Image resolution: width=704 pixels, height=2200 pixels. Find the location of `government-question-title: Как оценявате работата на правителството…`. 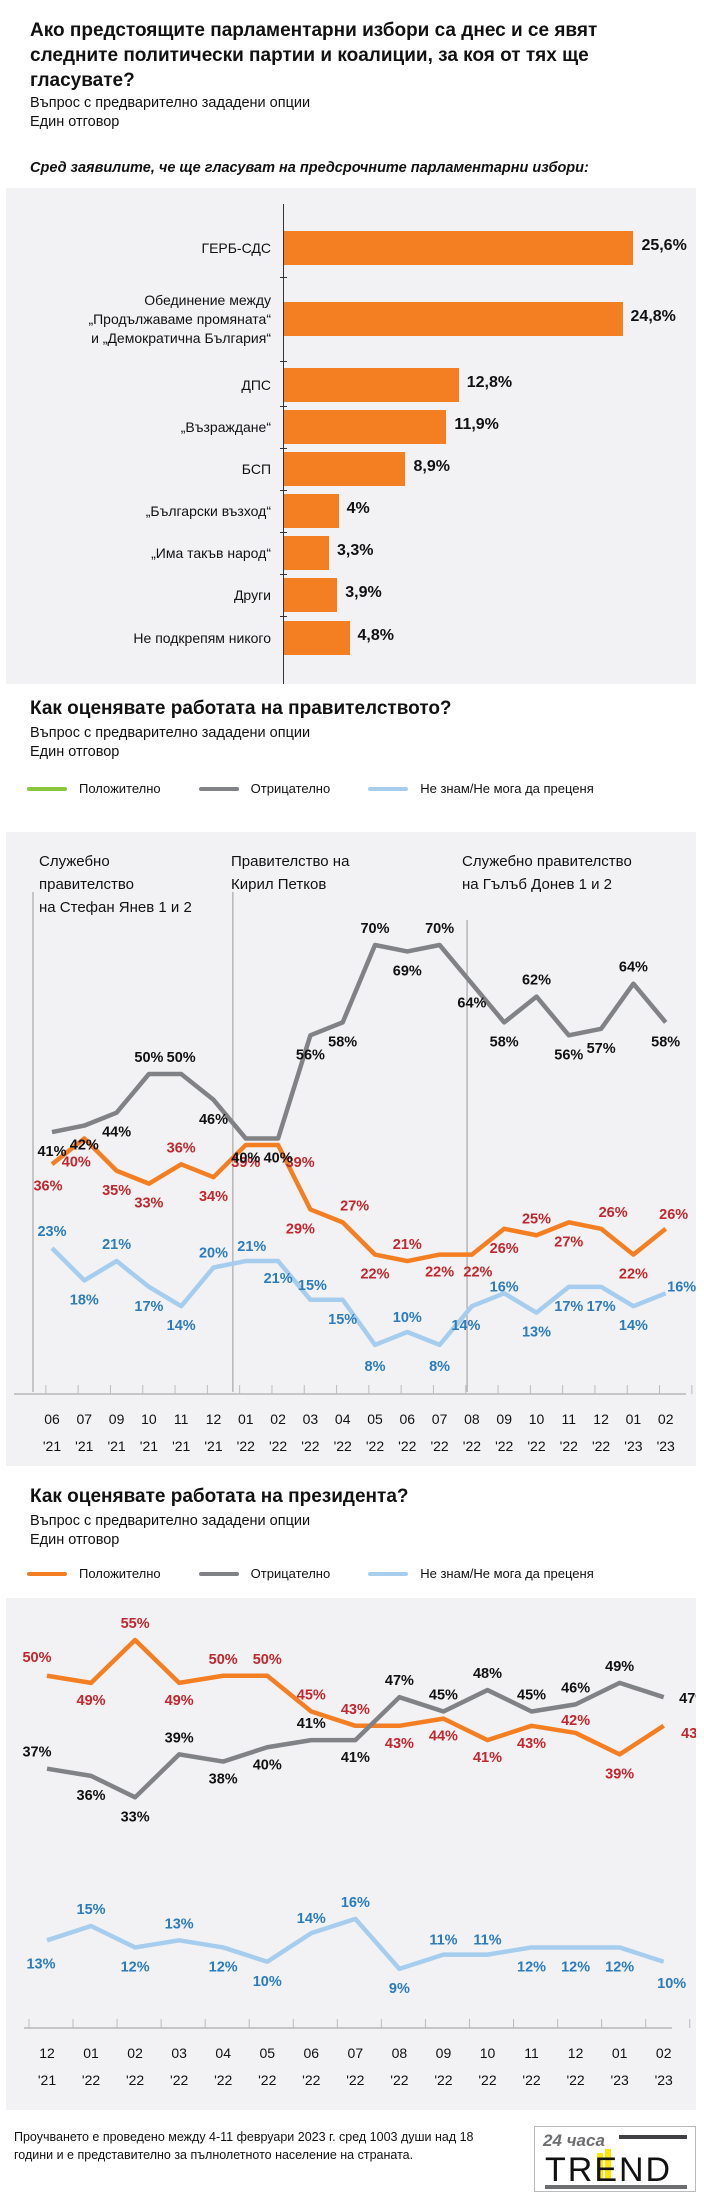

government-question-title: Как оценявате работата на правителството… is located at coordinates (241, 708).